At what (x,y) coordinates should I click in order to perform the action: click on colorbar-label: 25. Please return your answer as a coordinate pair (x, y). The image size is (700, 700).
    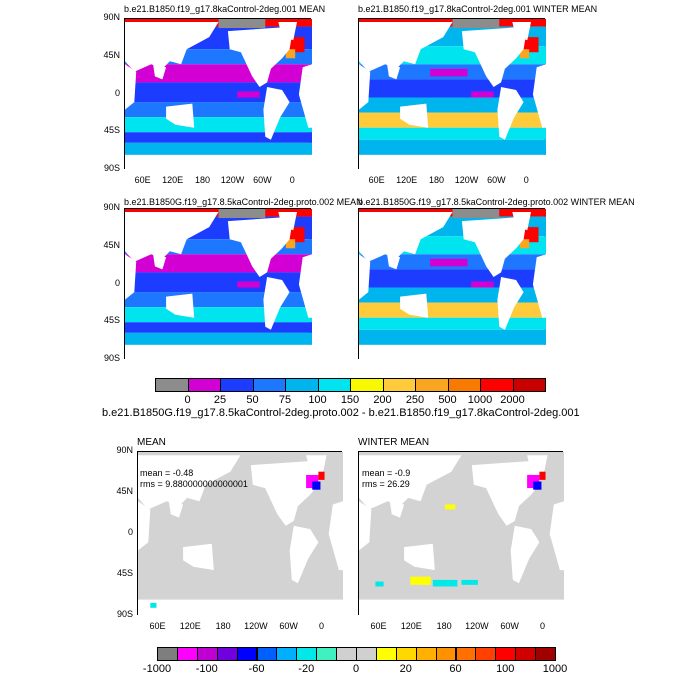
    Looking at the image, I should click on (220, 400).